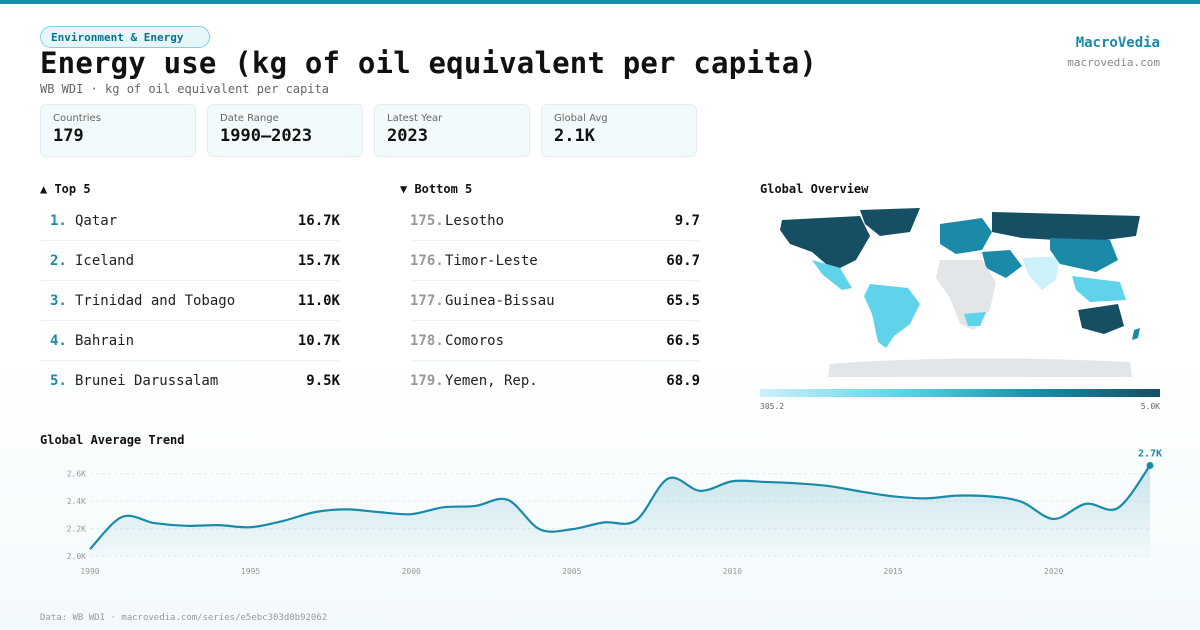  Describe the element at coordinates (427, 260) in the screenshot. I see `rank-number: 176.` at that location.